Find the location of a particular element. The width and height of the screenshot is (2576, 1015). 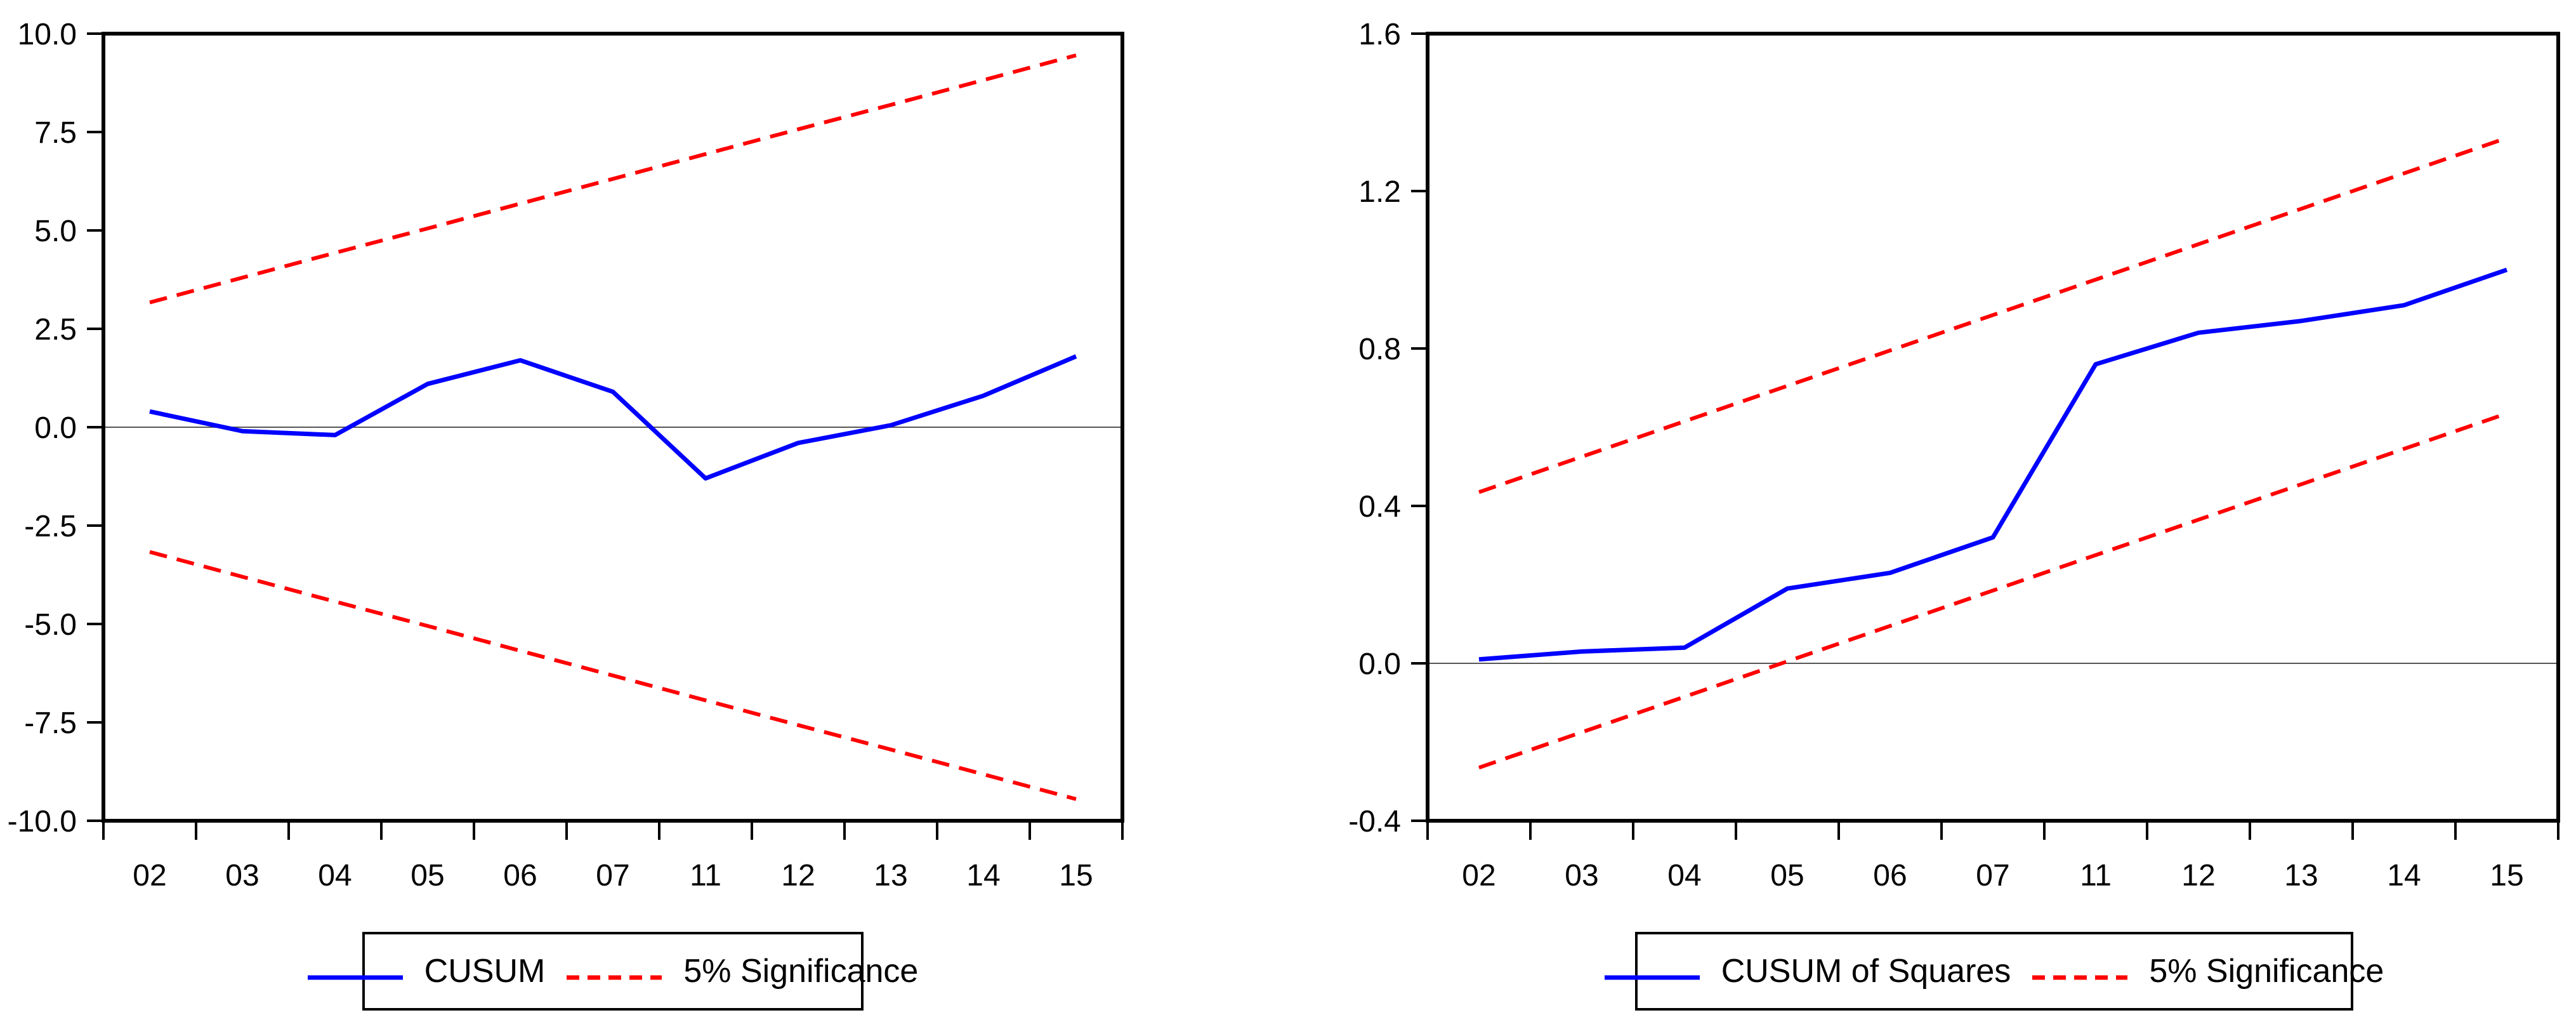

y-tick-label: 0.4 is located at coordinates (1379, 507).